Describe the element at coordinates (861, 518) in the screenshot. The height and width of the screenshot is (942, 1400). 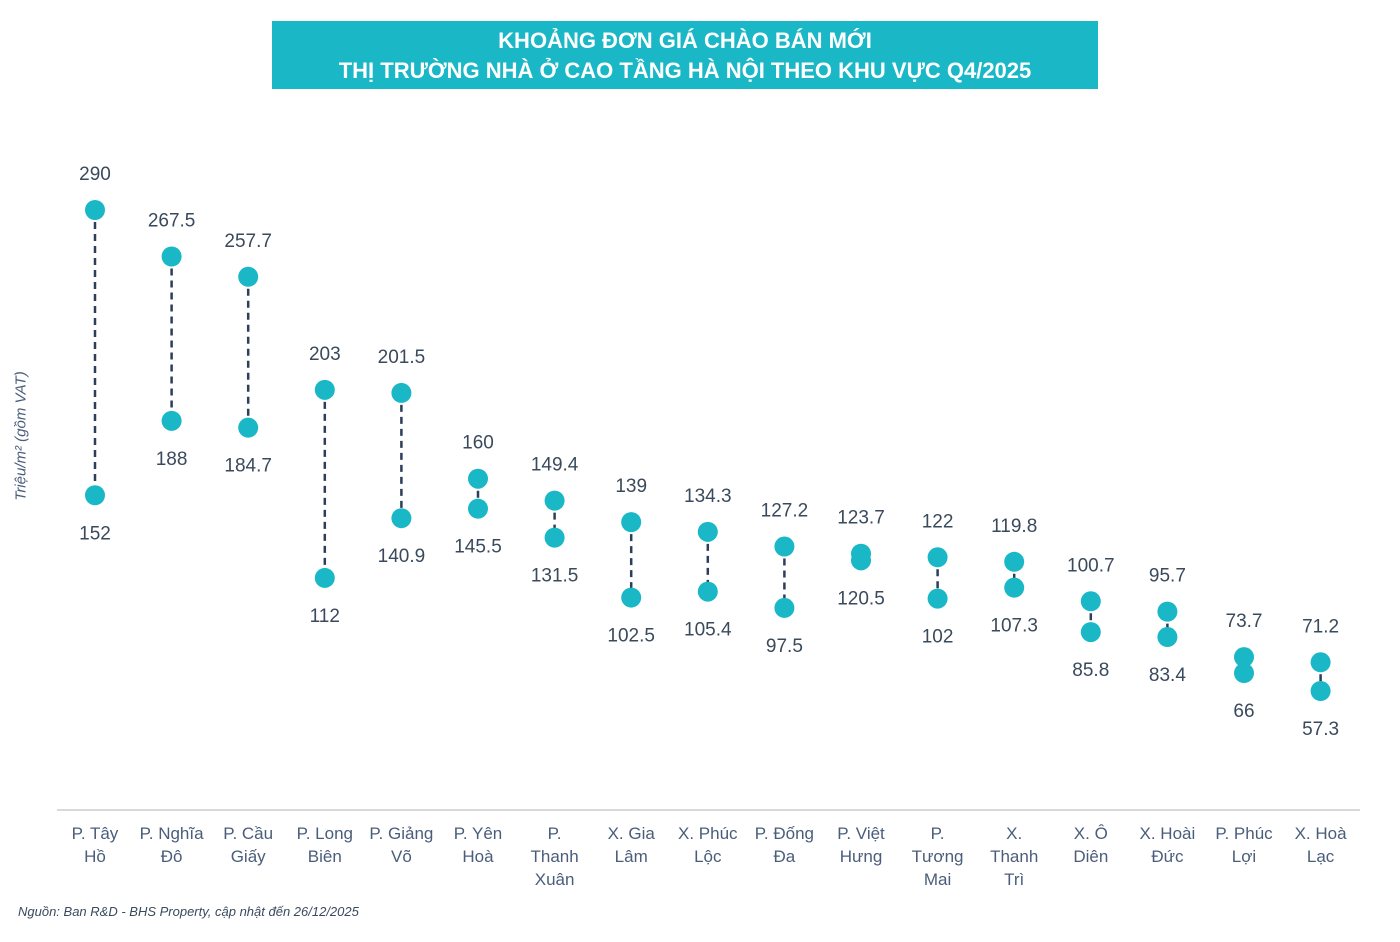
I see `max-value-label: 123.7` at that location.